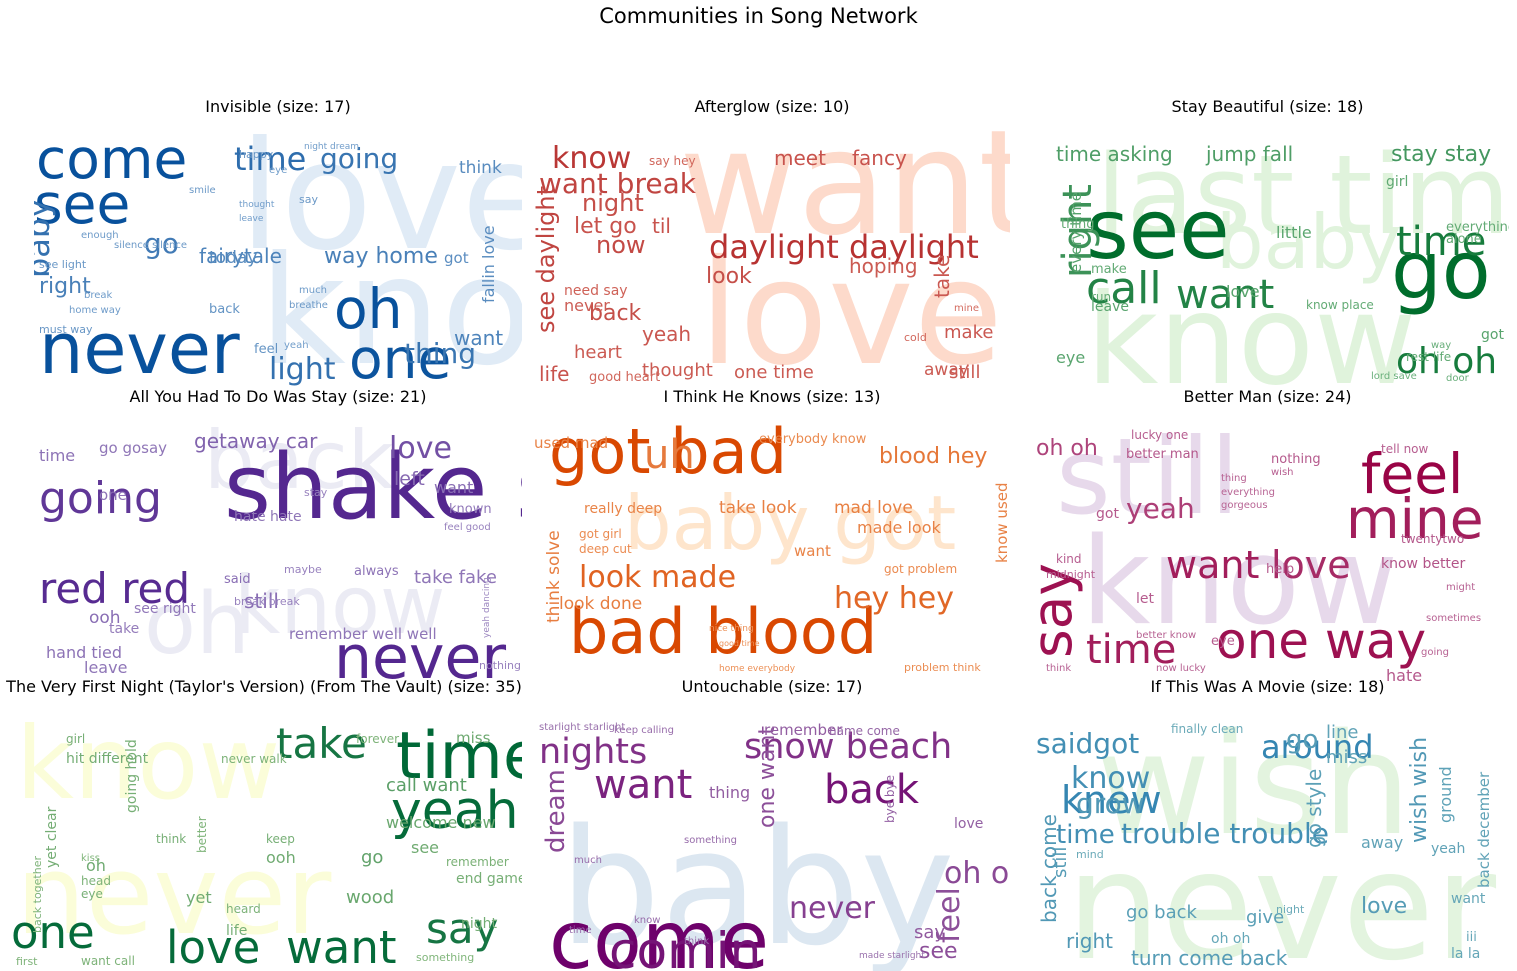 Image resolution: width=1517 pixels, height=971 pixels. Describe the element at coordinates (1484, 829) in the screenshot. I see `wordcloud-word: back december` at that location.